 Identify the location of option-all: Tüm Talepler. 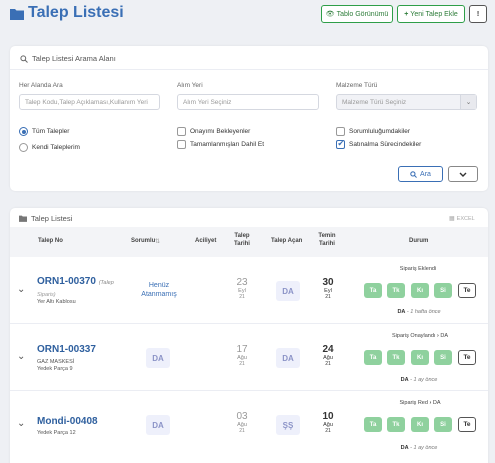
(44, 131).